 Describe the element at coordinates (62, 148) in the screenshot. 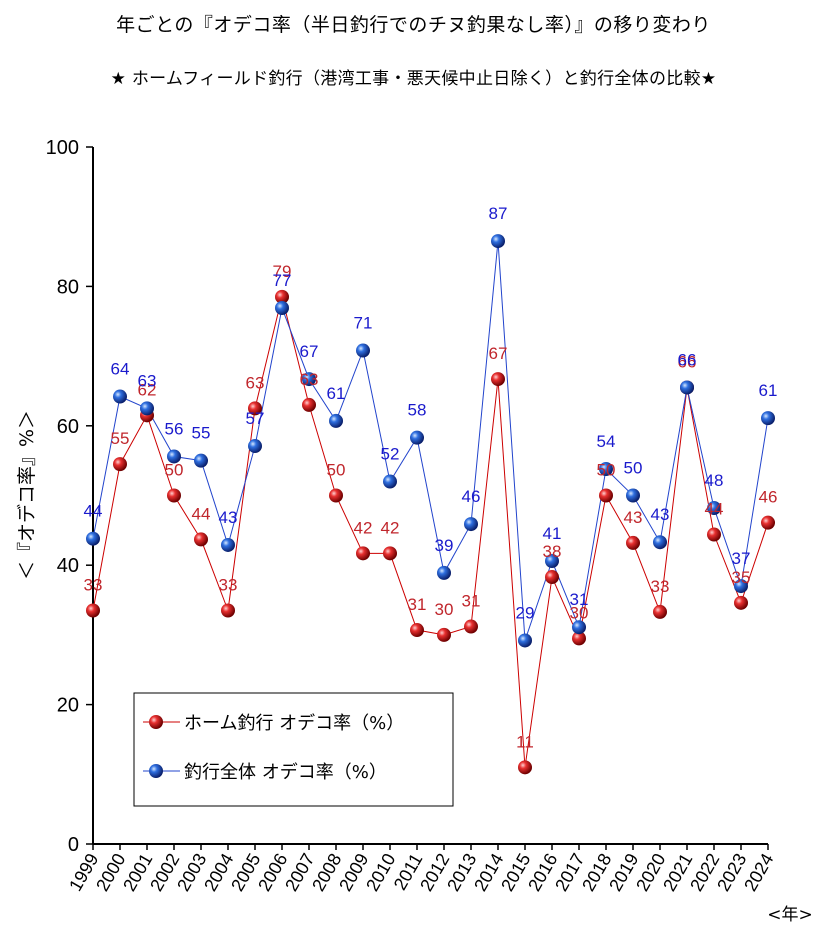

I see `y-tick-label: 100` at that location.